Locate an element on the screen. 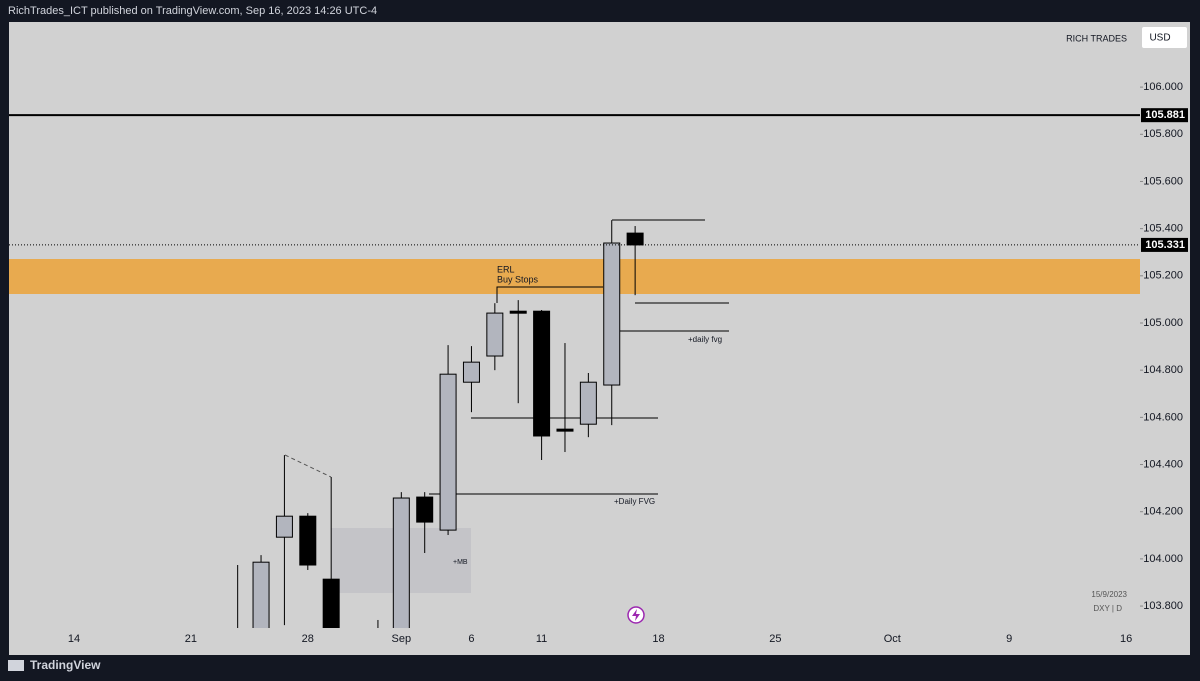  footer-brand: TradingView is located at coordinates (65, 665).